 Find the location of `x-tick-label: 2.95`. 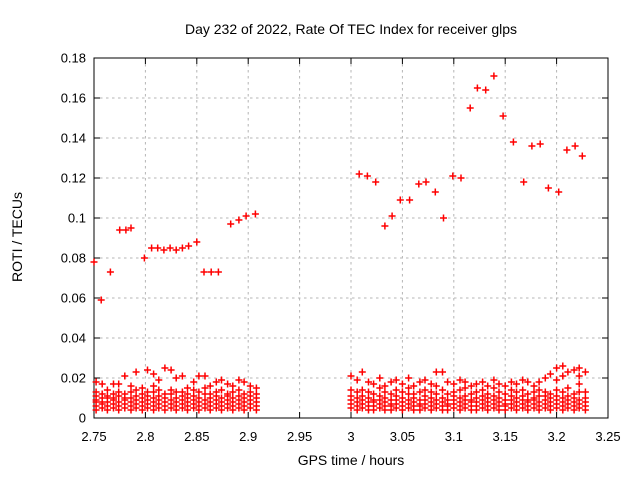

x-tick-label: 2.95 is located at coordinates (299, 436).